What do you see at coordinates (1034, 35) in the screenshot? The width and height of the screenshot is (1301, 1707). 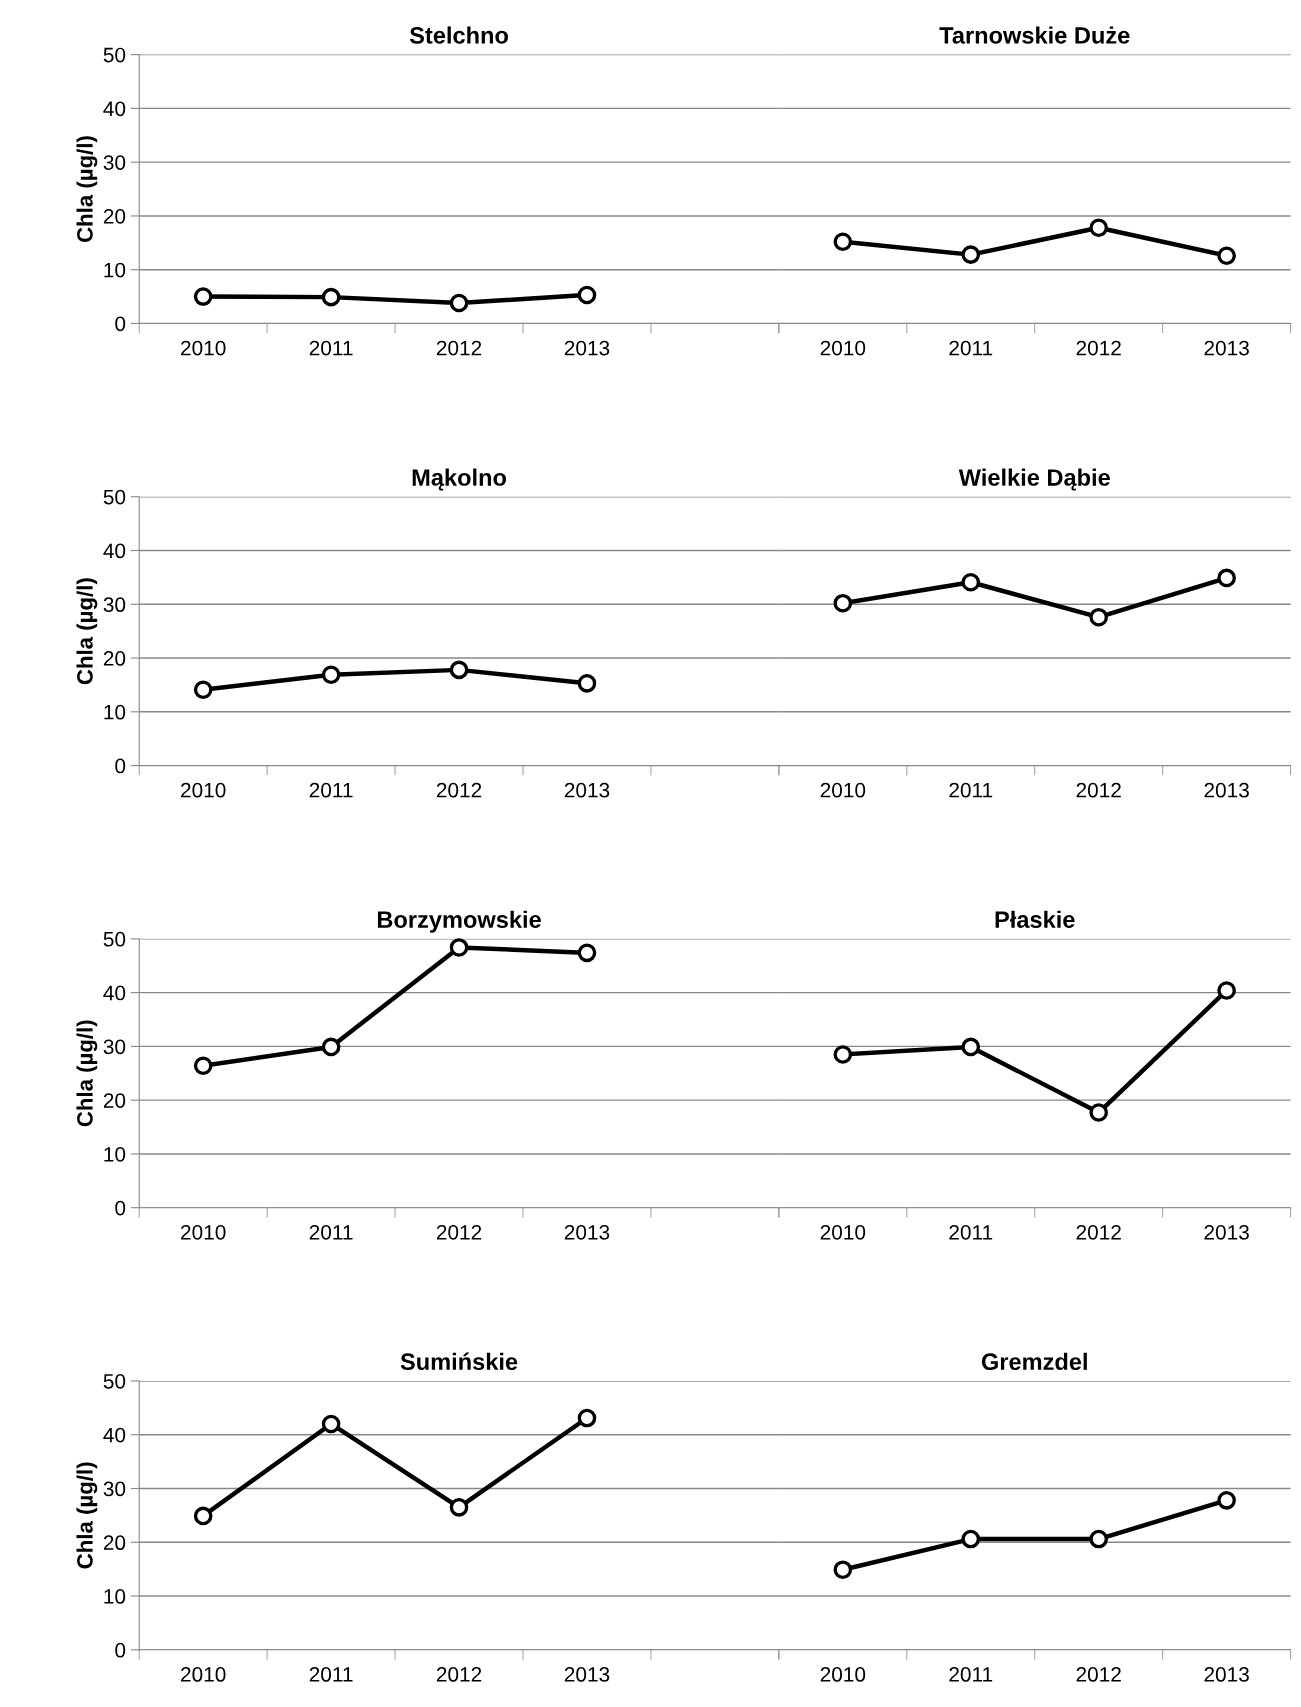 I see `chart-title: Tarnowskie Duże` at bounding box center [1034, 35].